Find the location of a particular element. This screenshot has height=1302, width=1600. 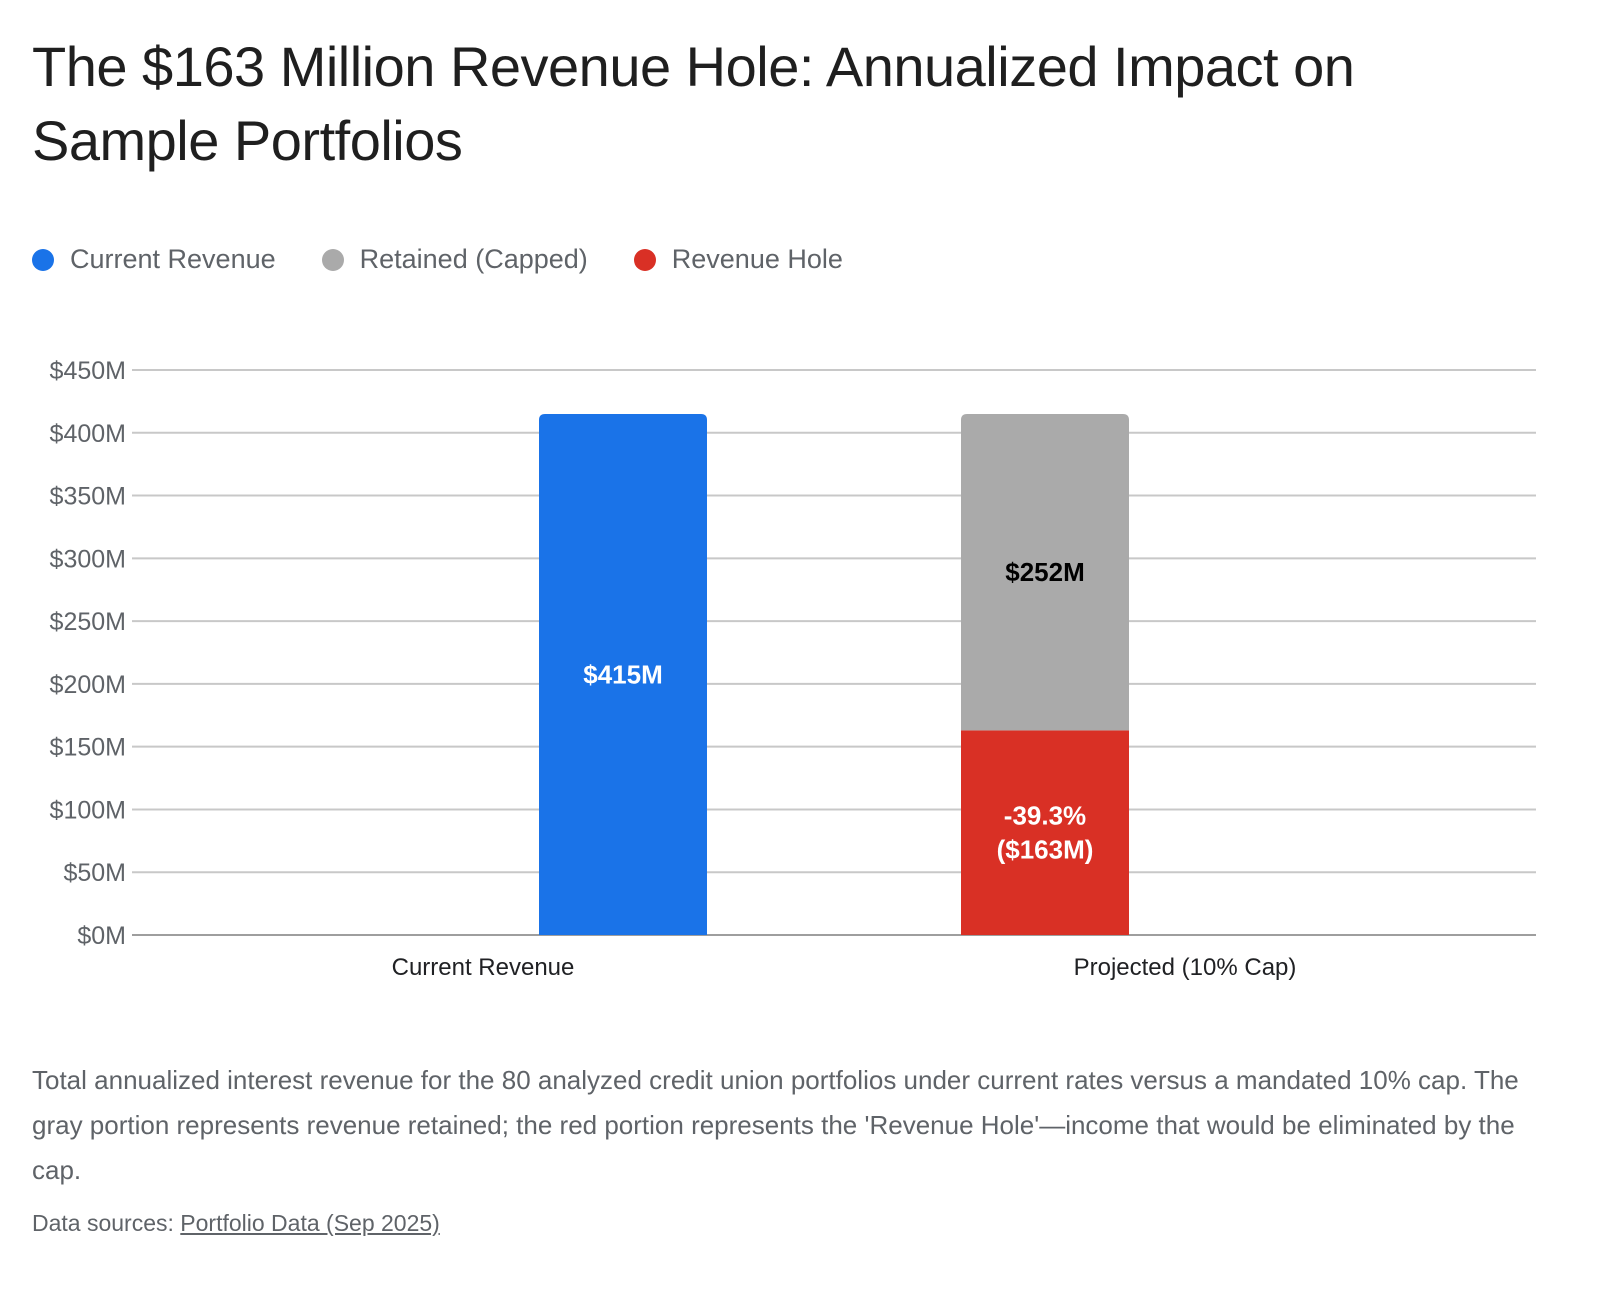

y-tick-label: $150M is located at coordinates (88, 748).